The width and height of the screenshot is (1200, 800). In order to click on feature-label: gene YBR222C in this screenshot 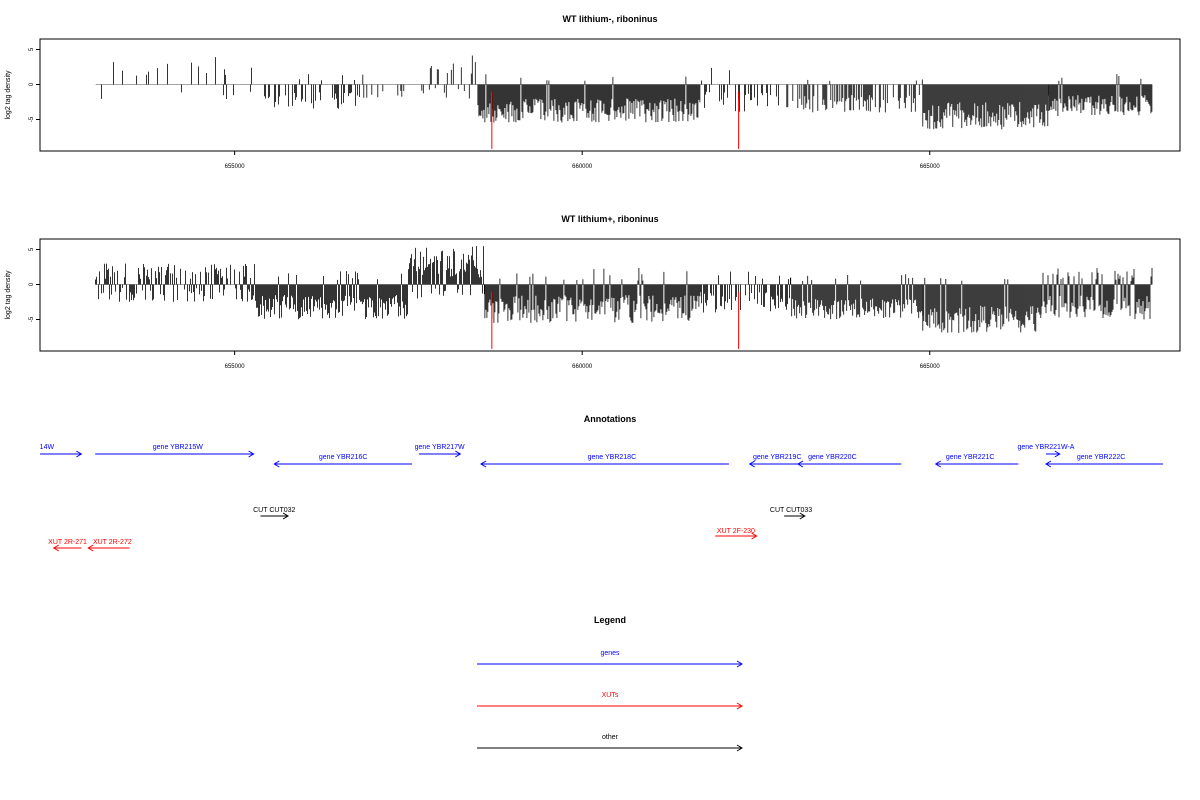, I will do `click(1101, 457)`.